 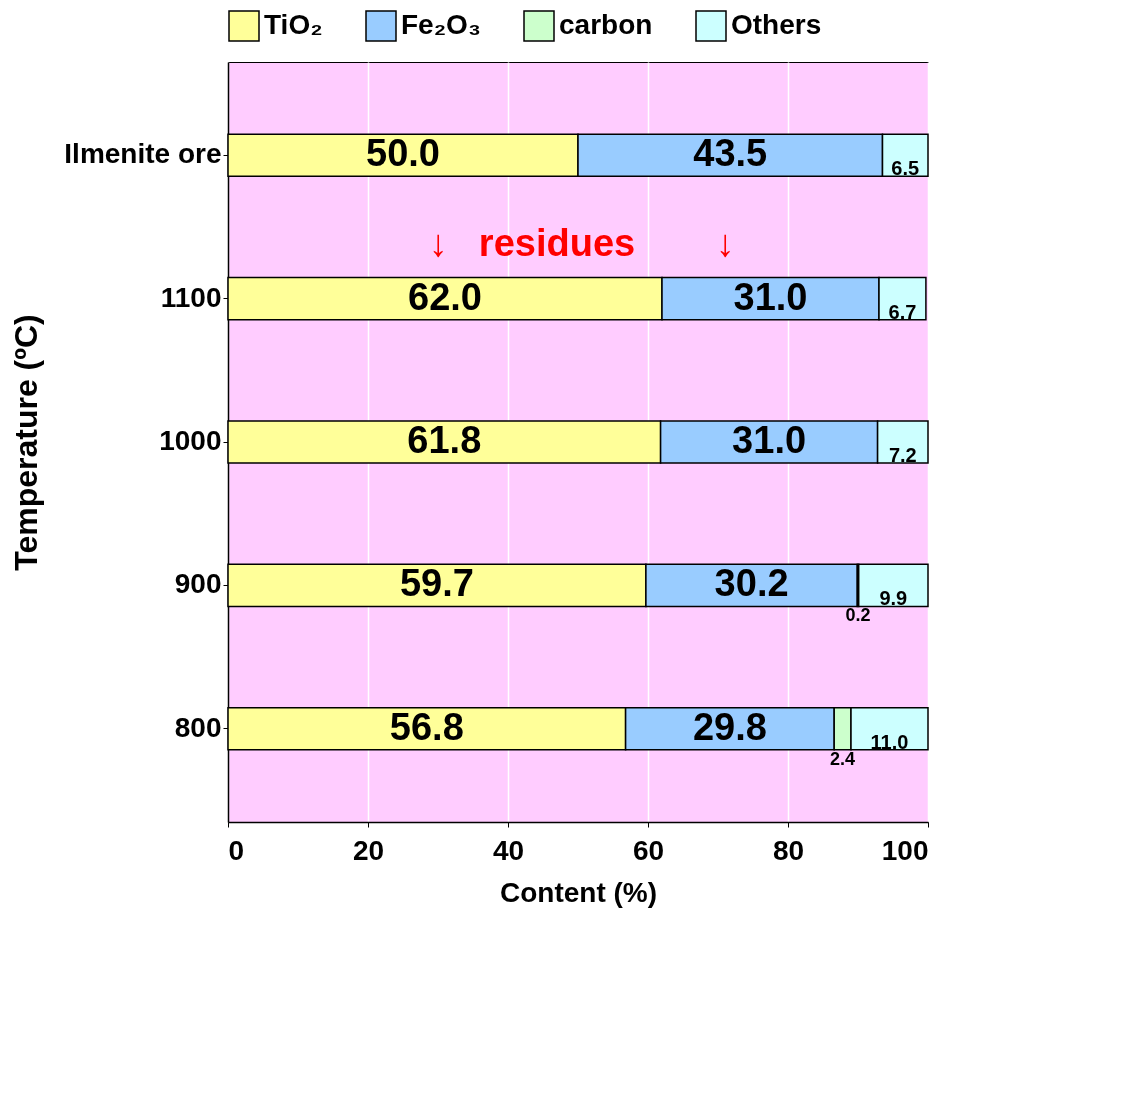 What do you see at coordinates (143, 154) in the screenshot?
I see `y-tick-label: Ilmenite ore` at bounding box center [143, 154].